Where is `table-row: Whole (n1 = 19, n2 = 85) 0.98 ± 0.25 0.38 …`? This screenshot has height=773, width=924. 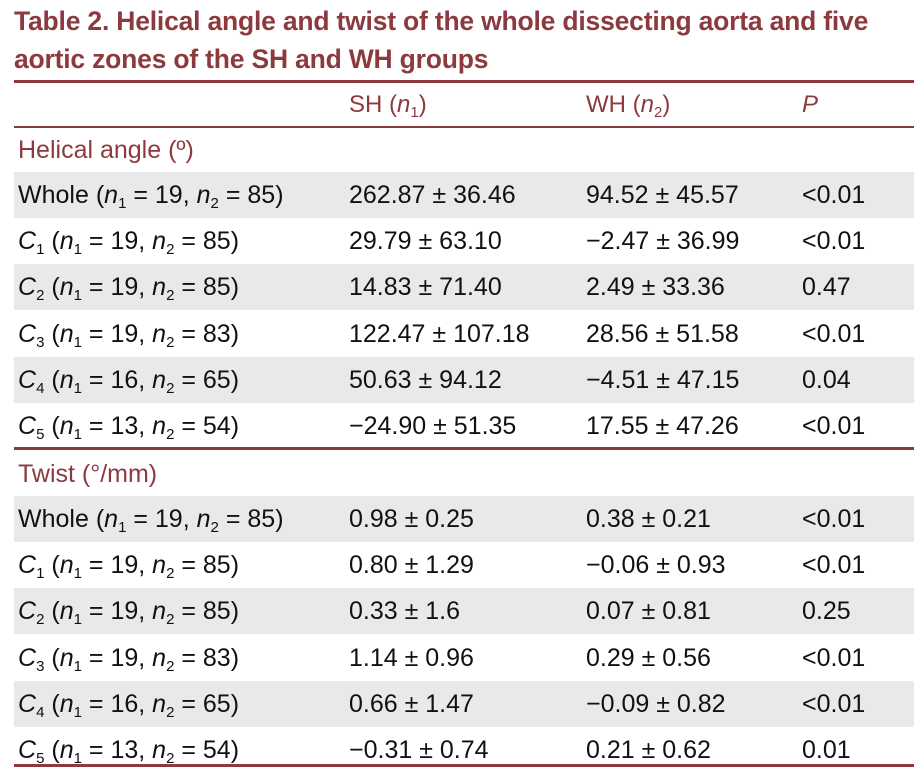
table-row: Whole (n1 = 19, n2 = 85) 0.98 ± 0.25 0.38 … is located at coordinates (464, 519).